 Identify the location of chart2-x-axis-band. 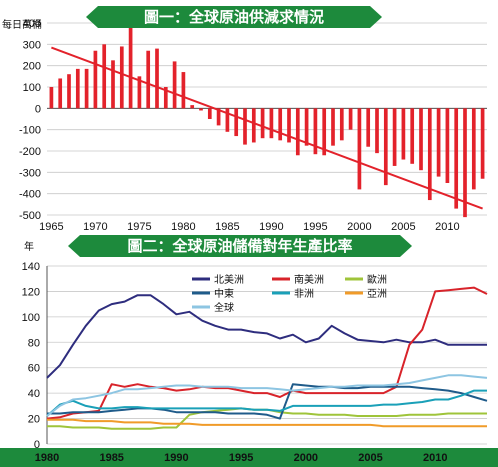
(249, 457).